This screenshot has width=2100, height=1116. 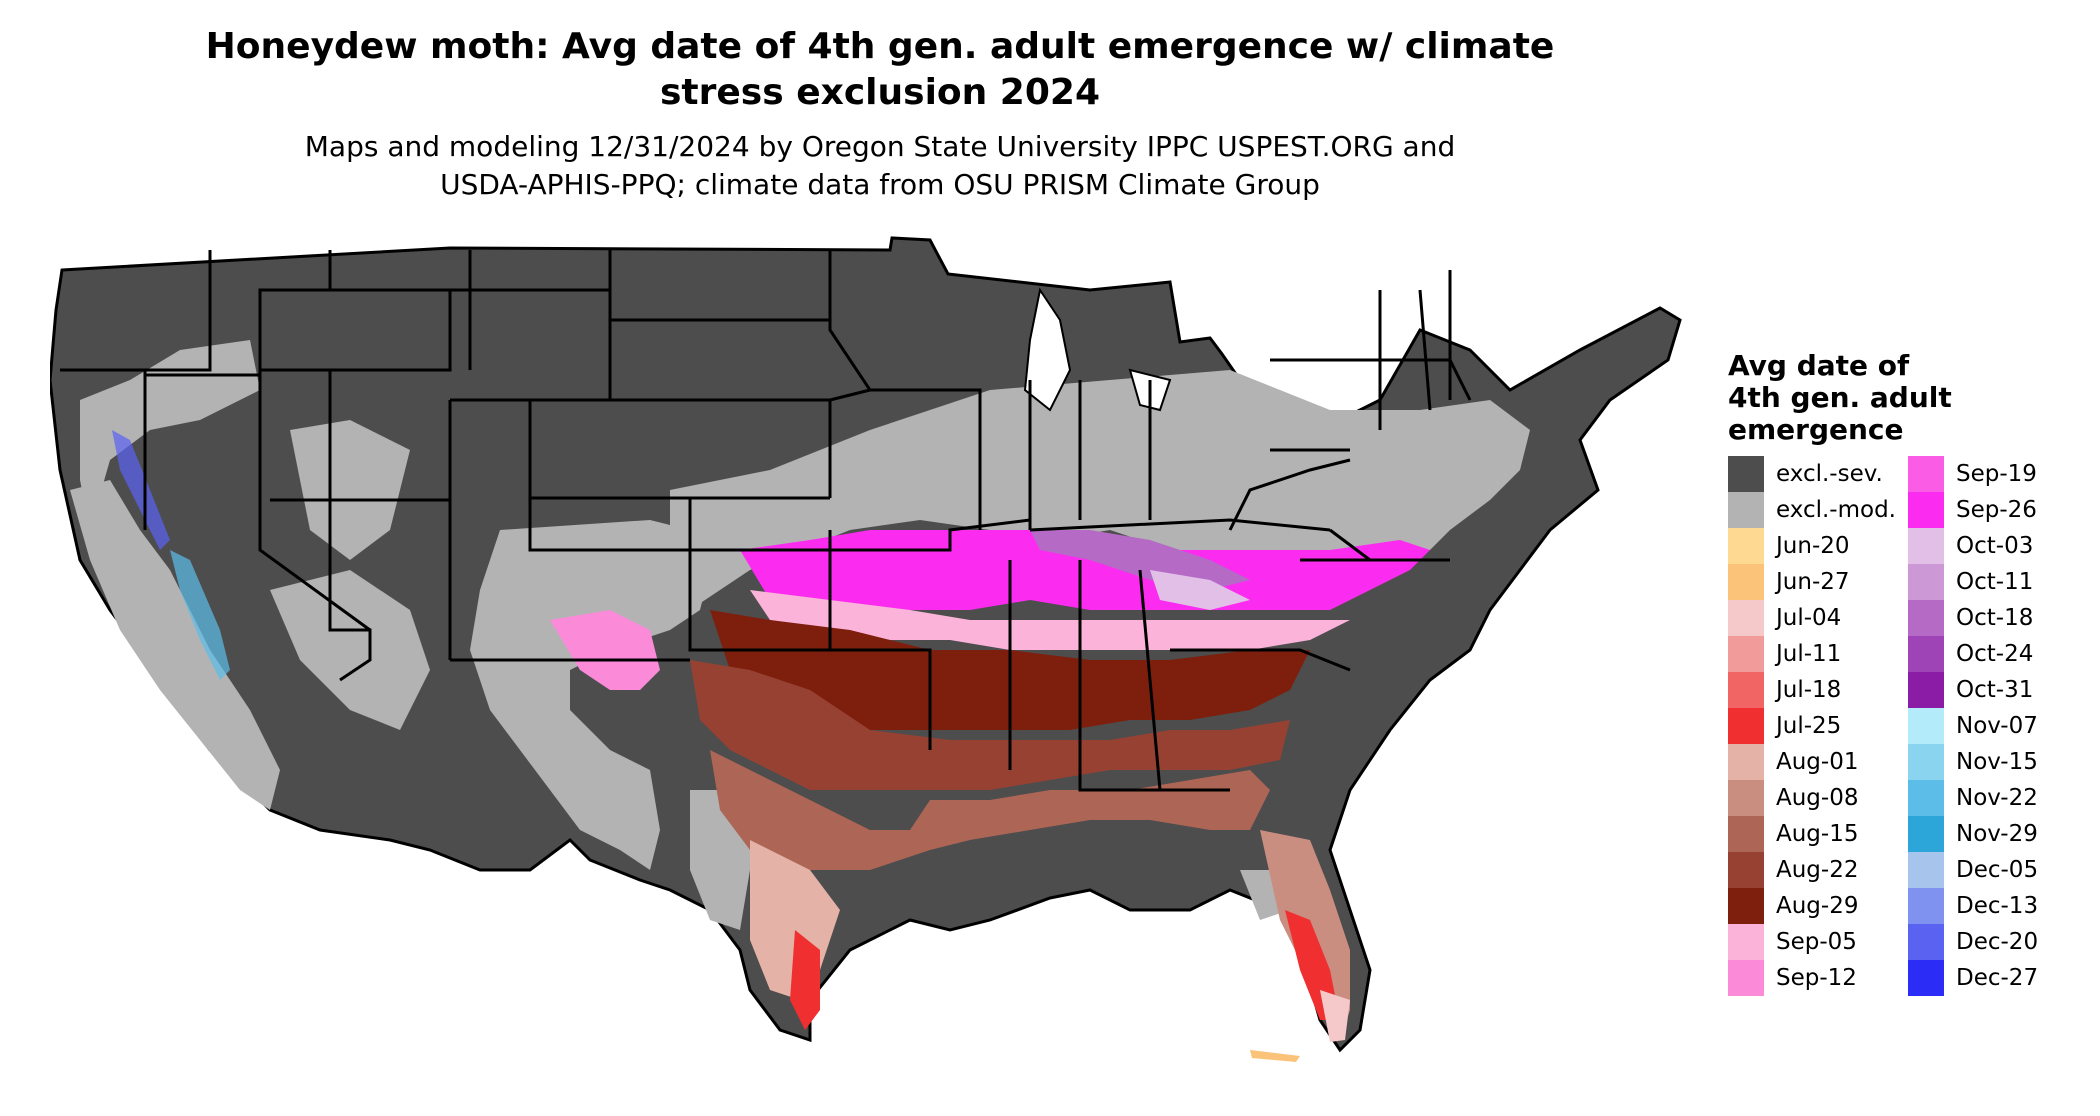 I want to click on legend-label: Jul-18, so click(x=1809, y=690).